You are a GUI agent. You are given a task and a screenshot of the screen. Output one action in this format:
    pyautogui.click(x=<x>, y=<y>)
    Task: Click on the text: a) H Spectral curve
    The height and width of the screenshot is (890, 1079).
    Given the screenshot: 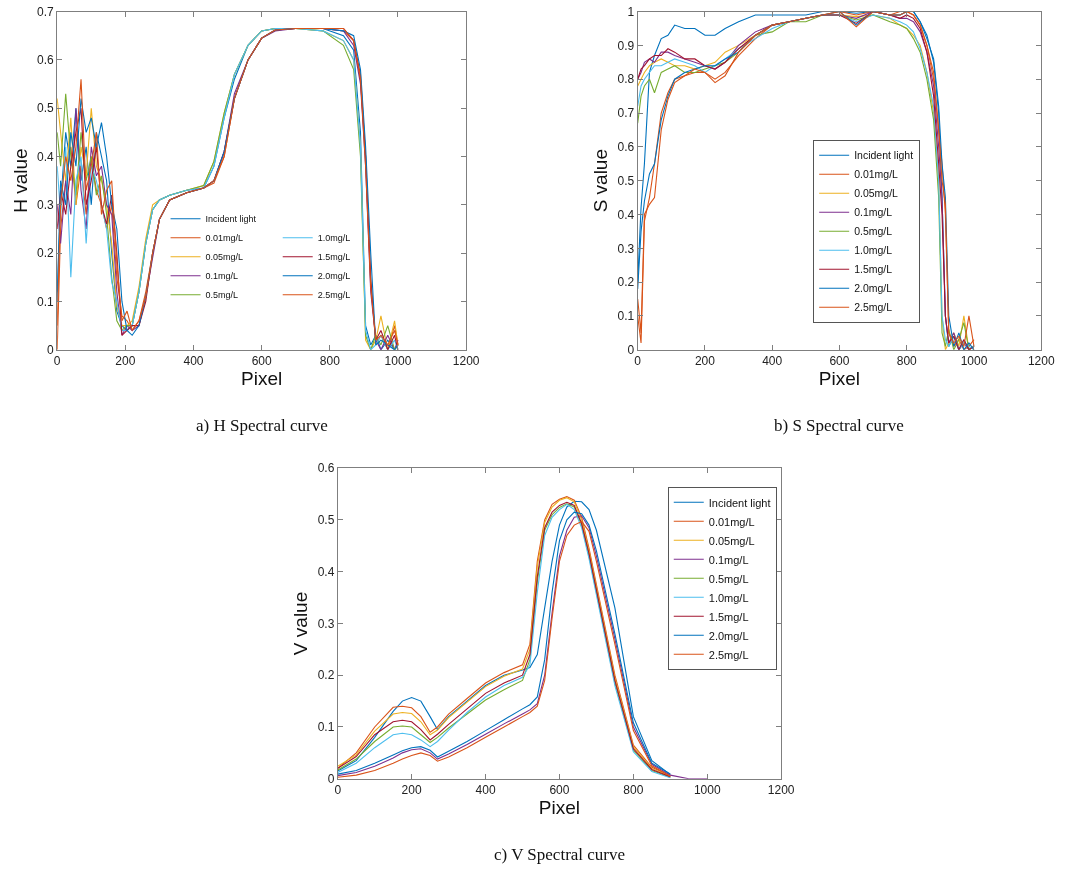 What is the action you would take?
    pyautogui.click(x=262, y=425)
    